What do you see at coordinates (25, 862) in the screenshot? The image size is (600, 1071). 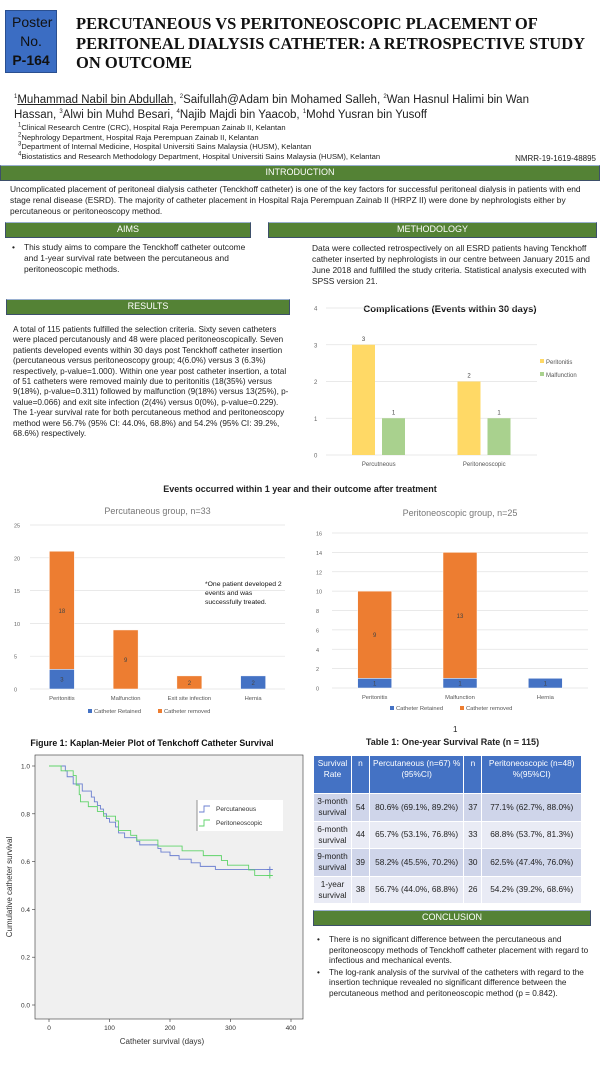 I see `y-tick-label: 0.6` at bounding box center [25, 862].